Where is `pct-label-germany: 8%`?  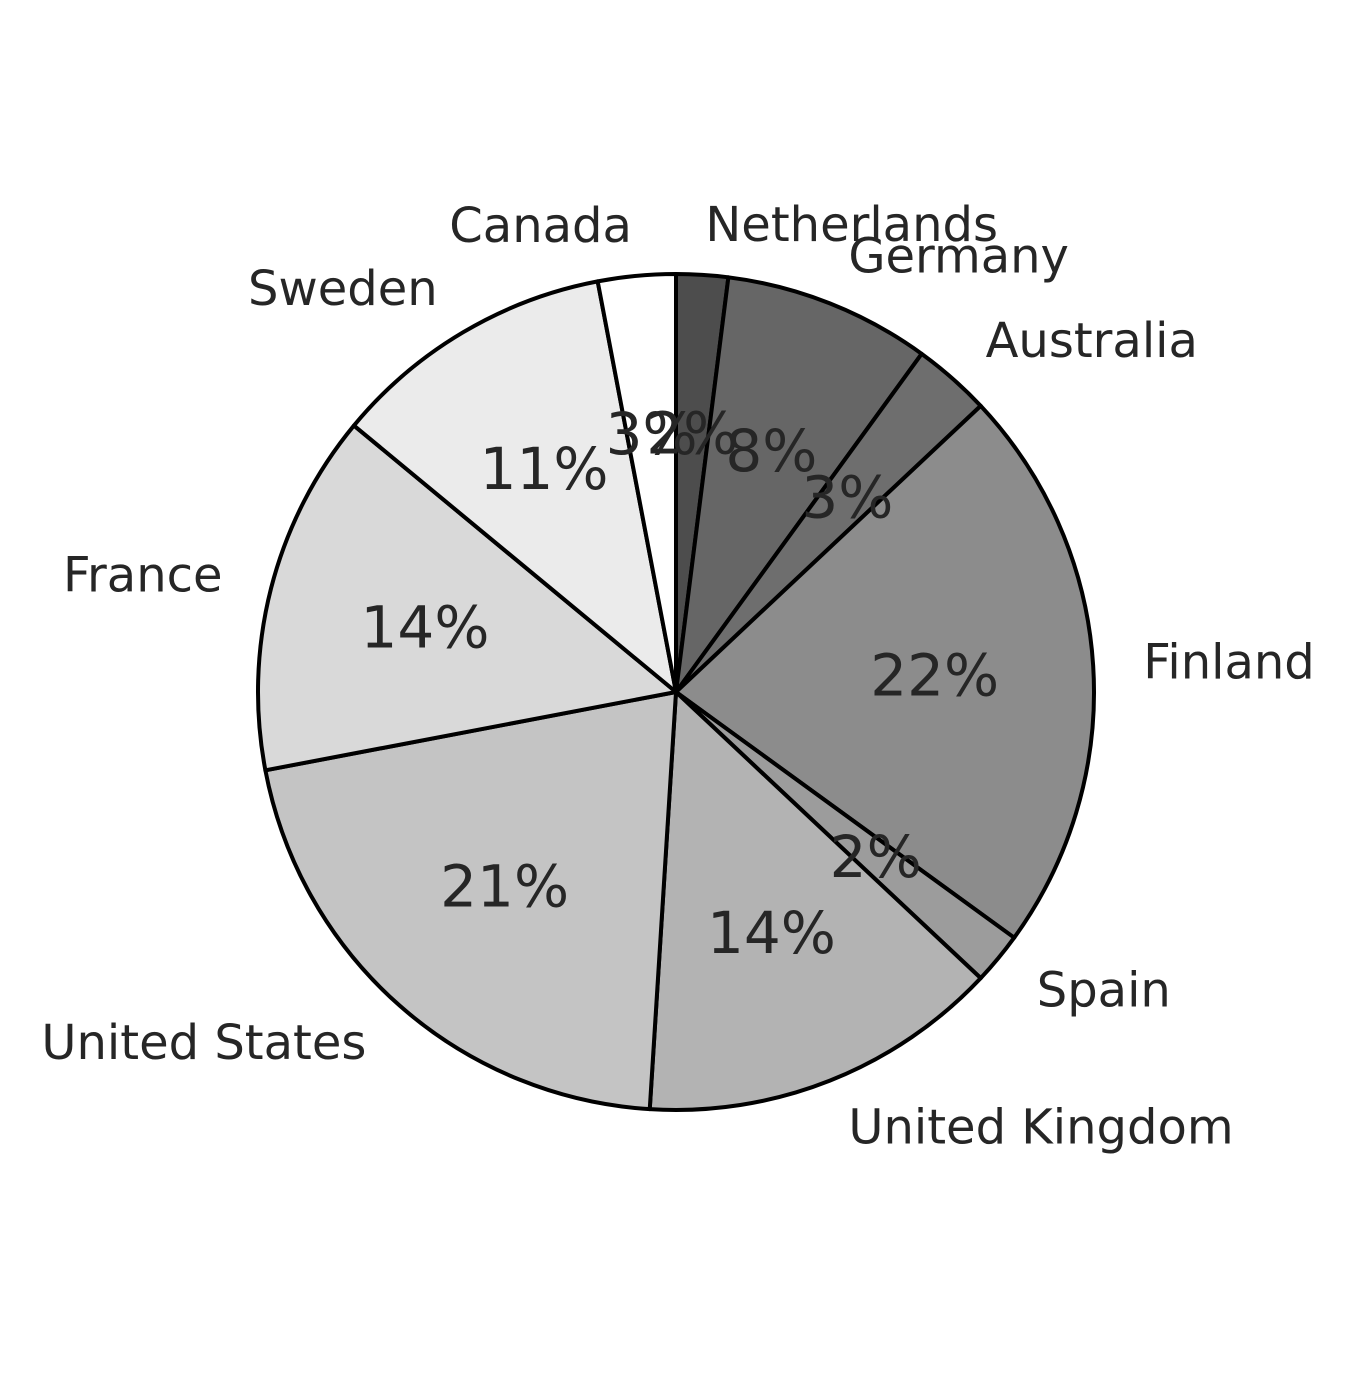 pct-label-germany: 8% is located at coordinates (771, 451).